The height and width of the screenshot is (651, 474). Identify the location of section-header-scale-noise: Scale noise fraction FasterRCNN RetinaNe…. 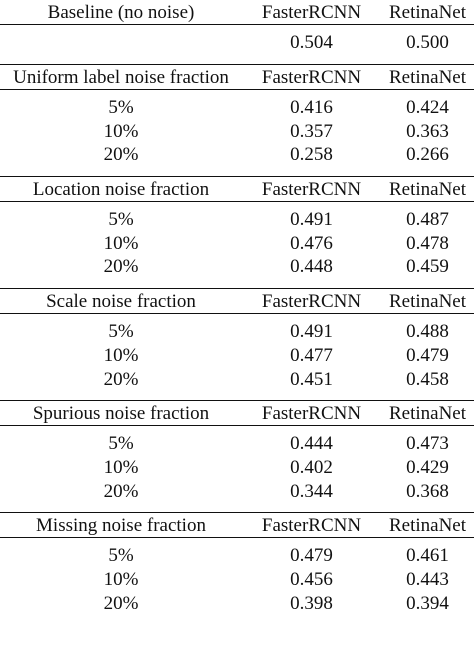
(237, 301).